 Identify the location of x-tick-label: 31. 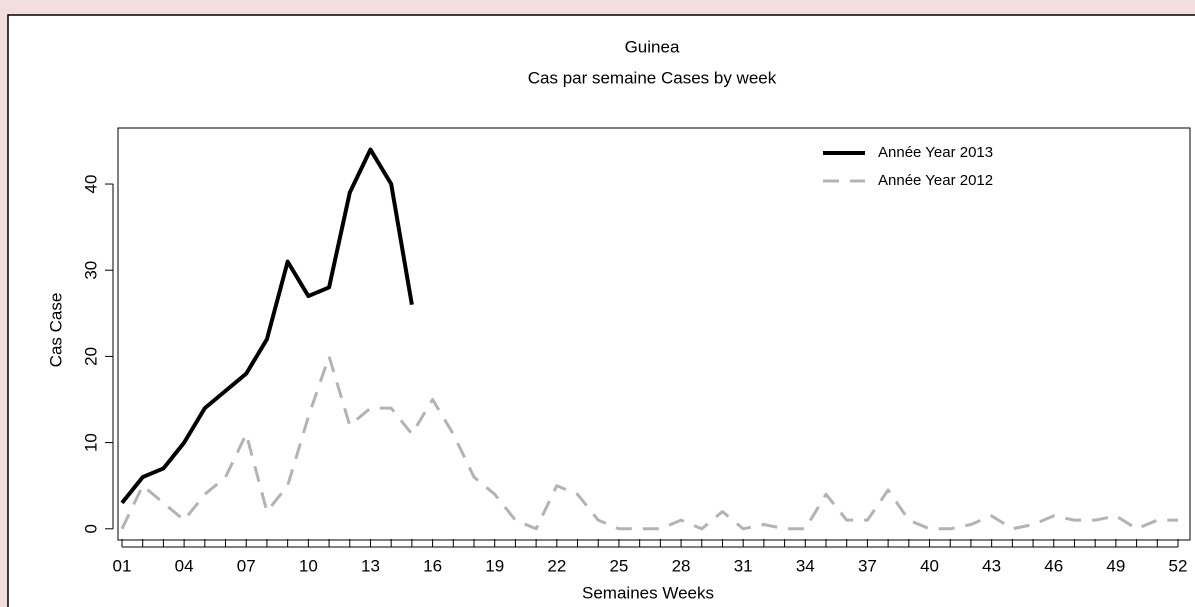
(743, 565).